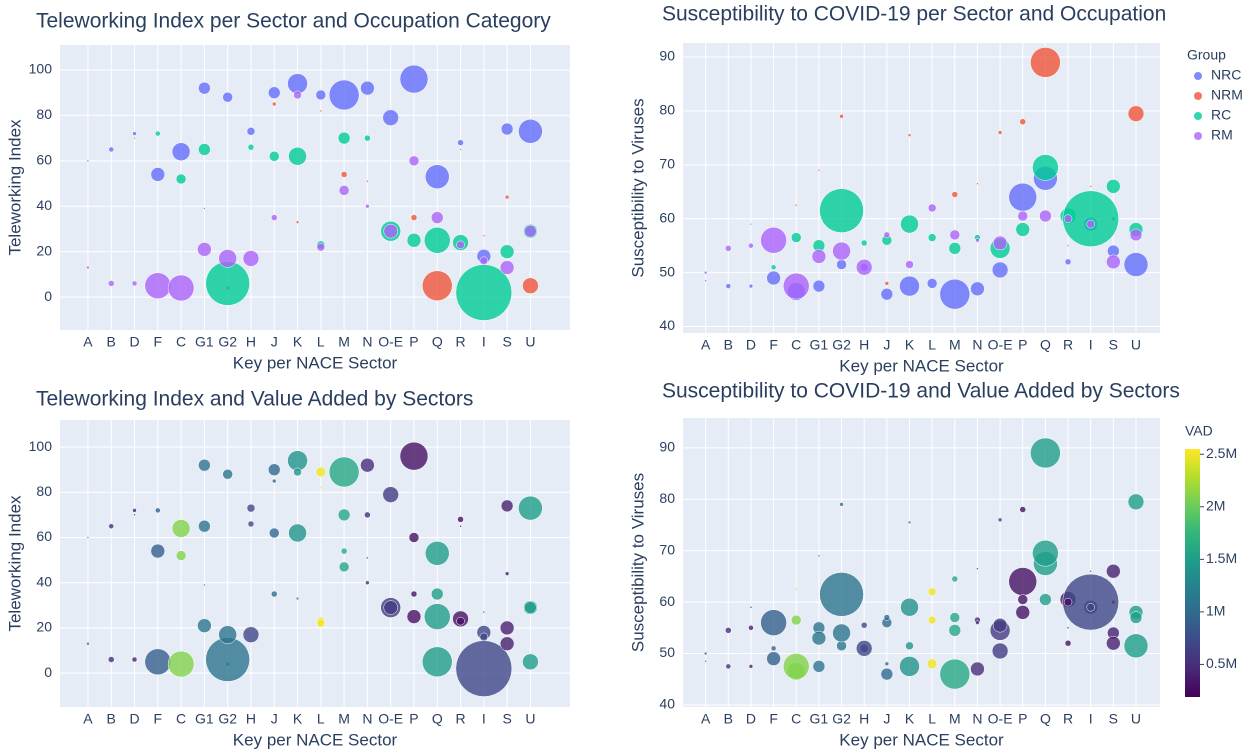  What do you see at coordinates (44, 536) in the screenshot?
I see `y-tick-label: 60` at bounding box center [44, 536].